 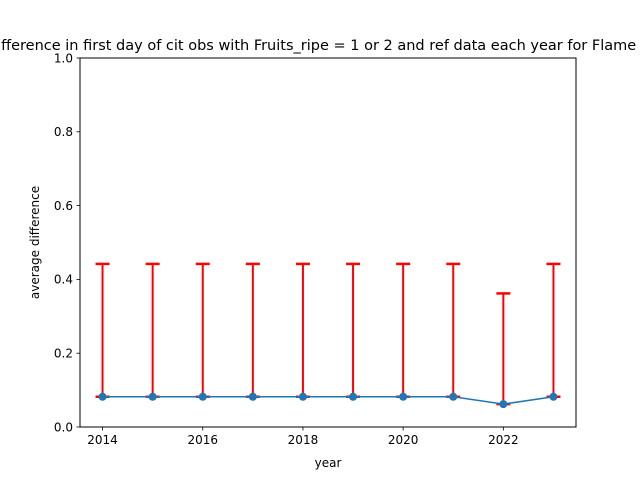 What do you see at coordinates (328, 463) in the screenshot?
I see `x-axis-label: year` at bounding box center [328, 463].